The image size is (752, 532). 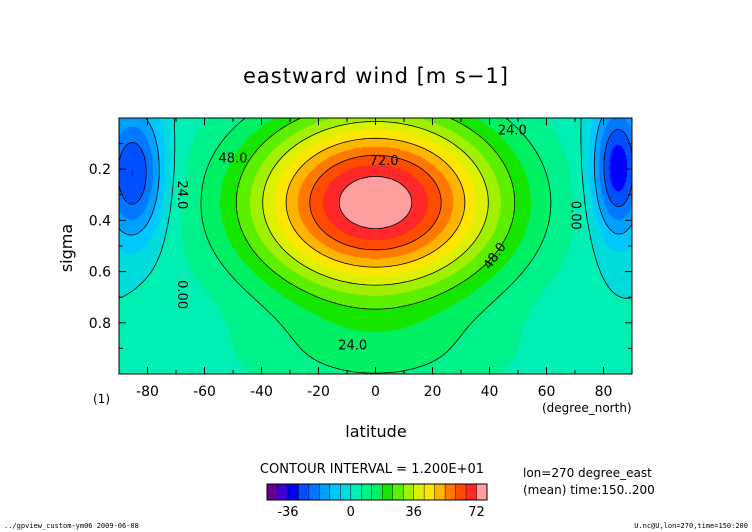 What do you see at coordinates (476, 512) in the screenshot?
I see `colorbar-tick-label: 72` at bounding box center [476, 512].